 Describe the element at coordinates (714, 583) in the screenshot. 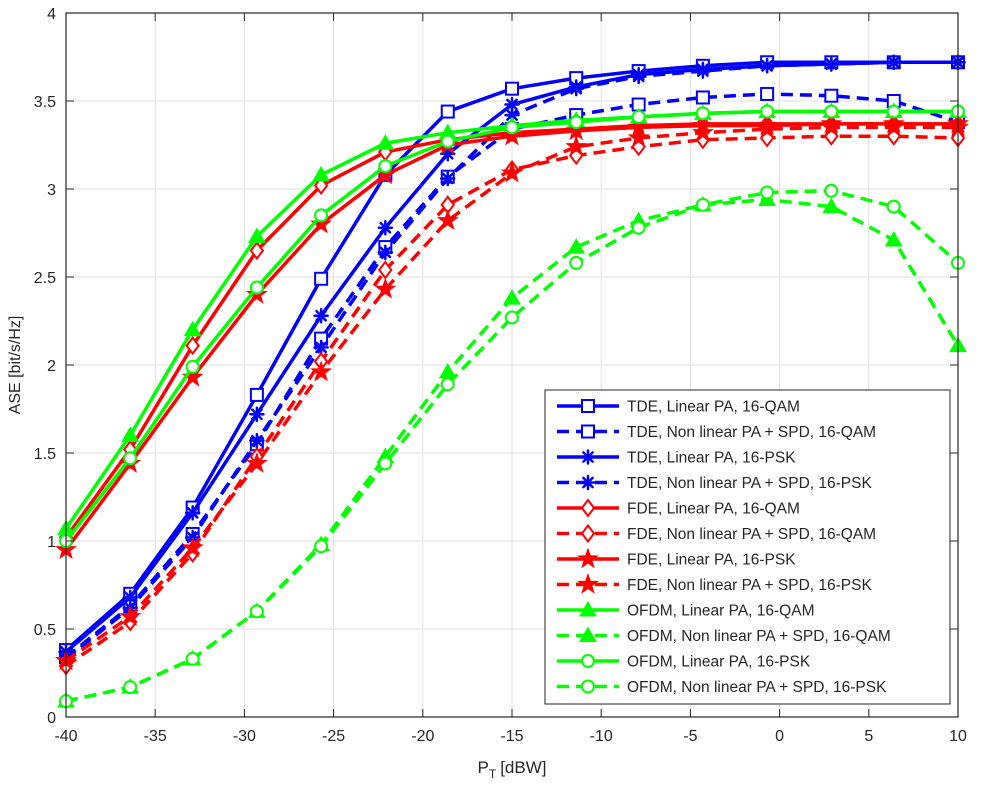

I see `legend-entry: FDE, Non linear PA + SPD, 16-PSK` at that location.